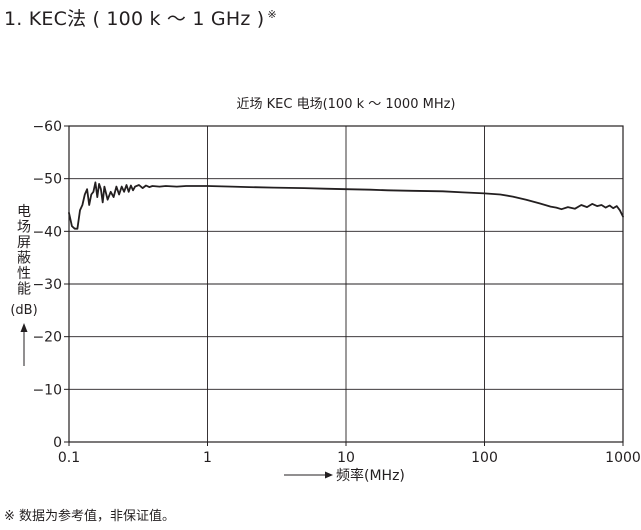 The image size is (641, 530). What do you see at coordinates (24, 327) in the screenshot?
I see `y-axis-arrowhead` at bounding box center [24, 327].